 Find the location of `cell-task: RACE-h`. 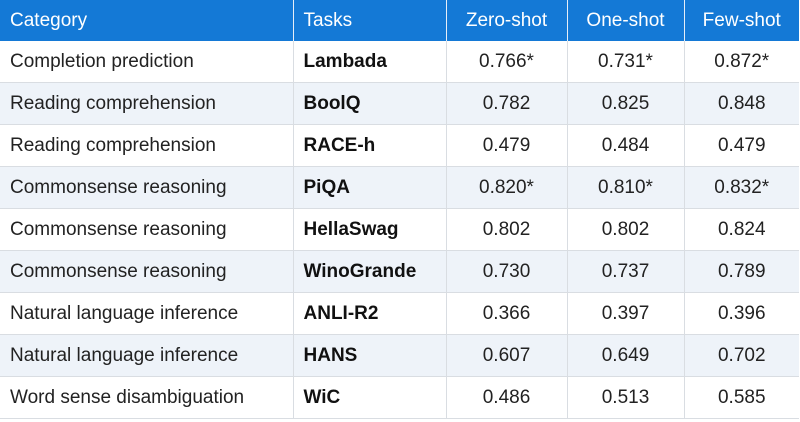

cell-task: RACE-h is located at coordinates (370, 145).